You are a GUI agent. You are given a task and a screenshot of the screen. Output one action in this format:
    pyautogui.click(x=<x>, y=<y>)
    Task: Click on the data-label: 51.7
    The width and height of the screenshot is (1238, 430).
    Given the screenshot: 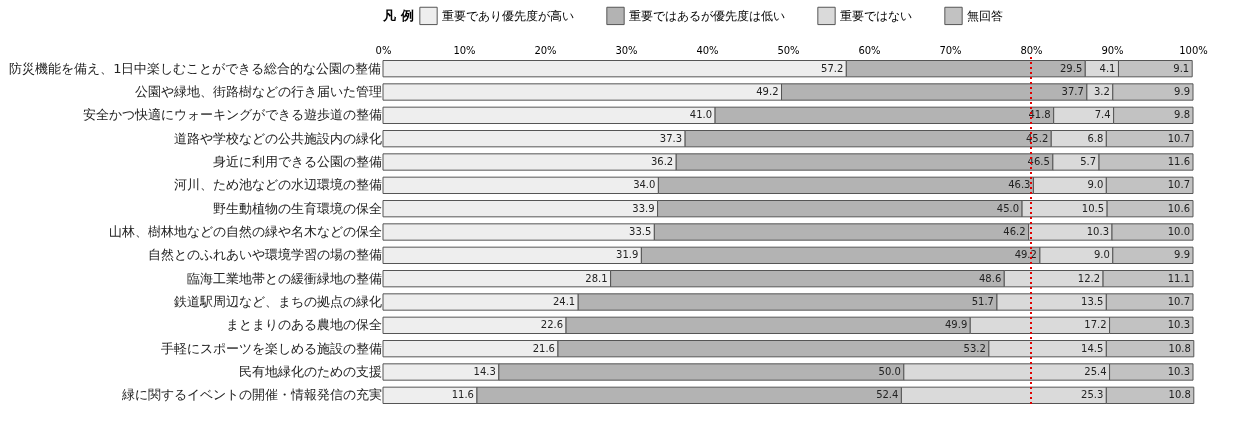 What is the action you would take?
    pyautogui.click(x=982, y=301)
    